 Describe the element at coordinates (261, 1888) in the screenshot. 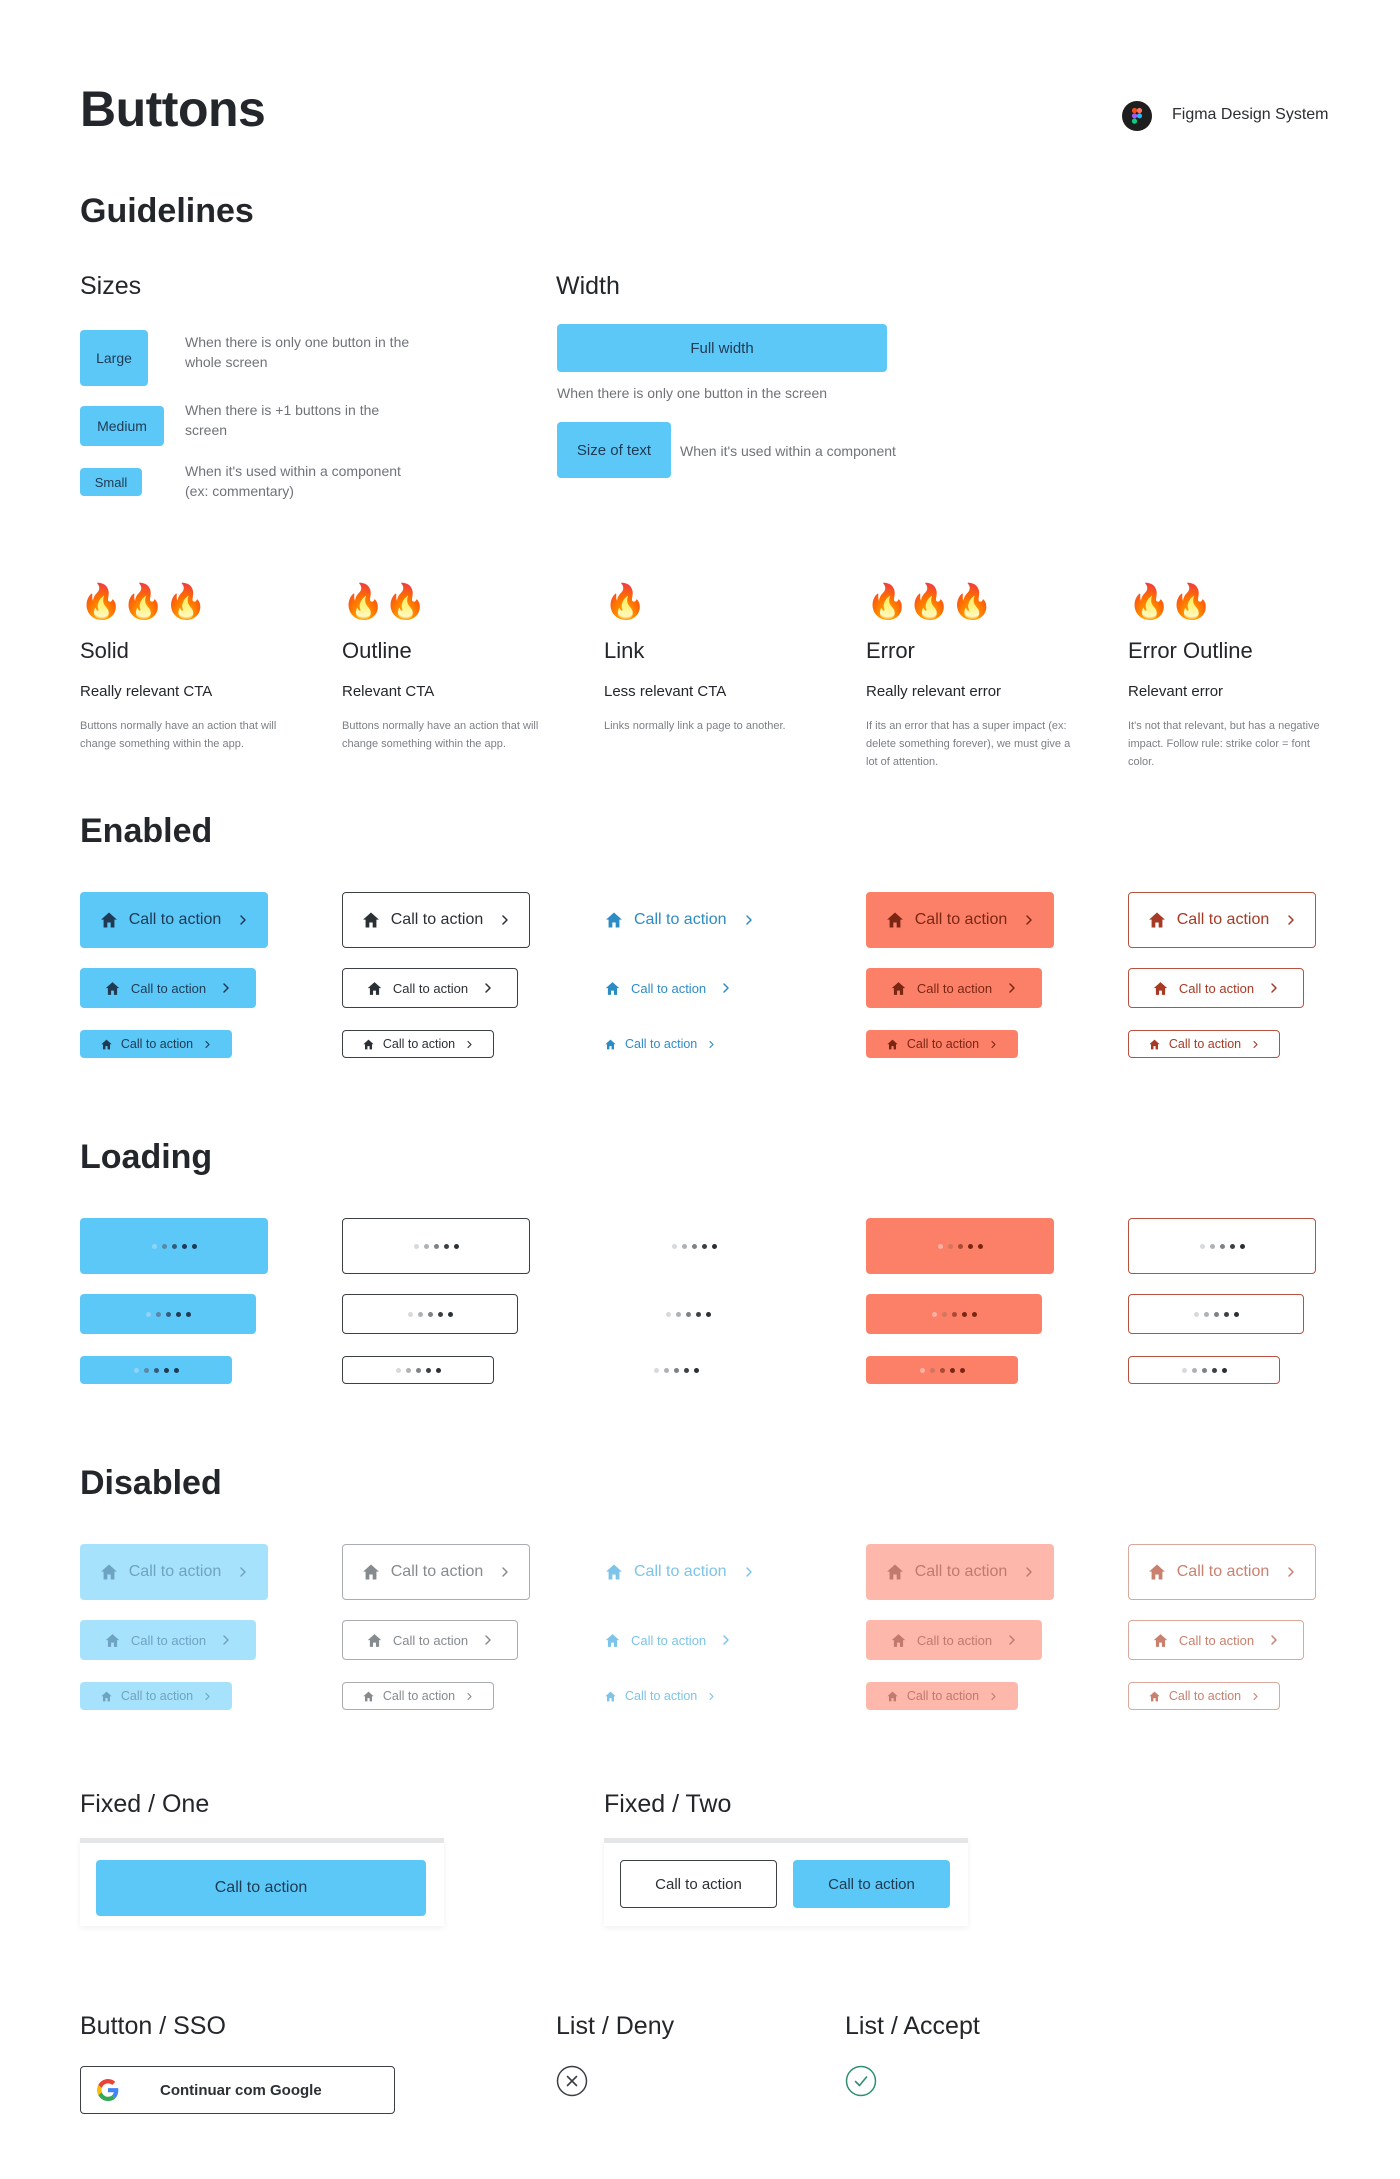

I see `fixed-one-button: Call to action` at that location.